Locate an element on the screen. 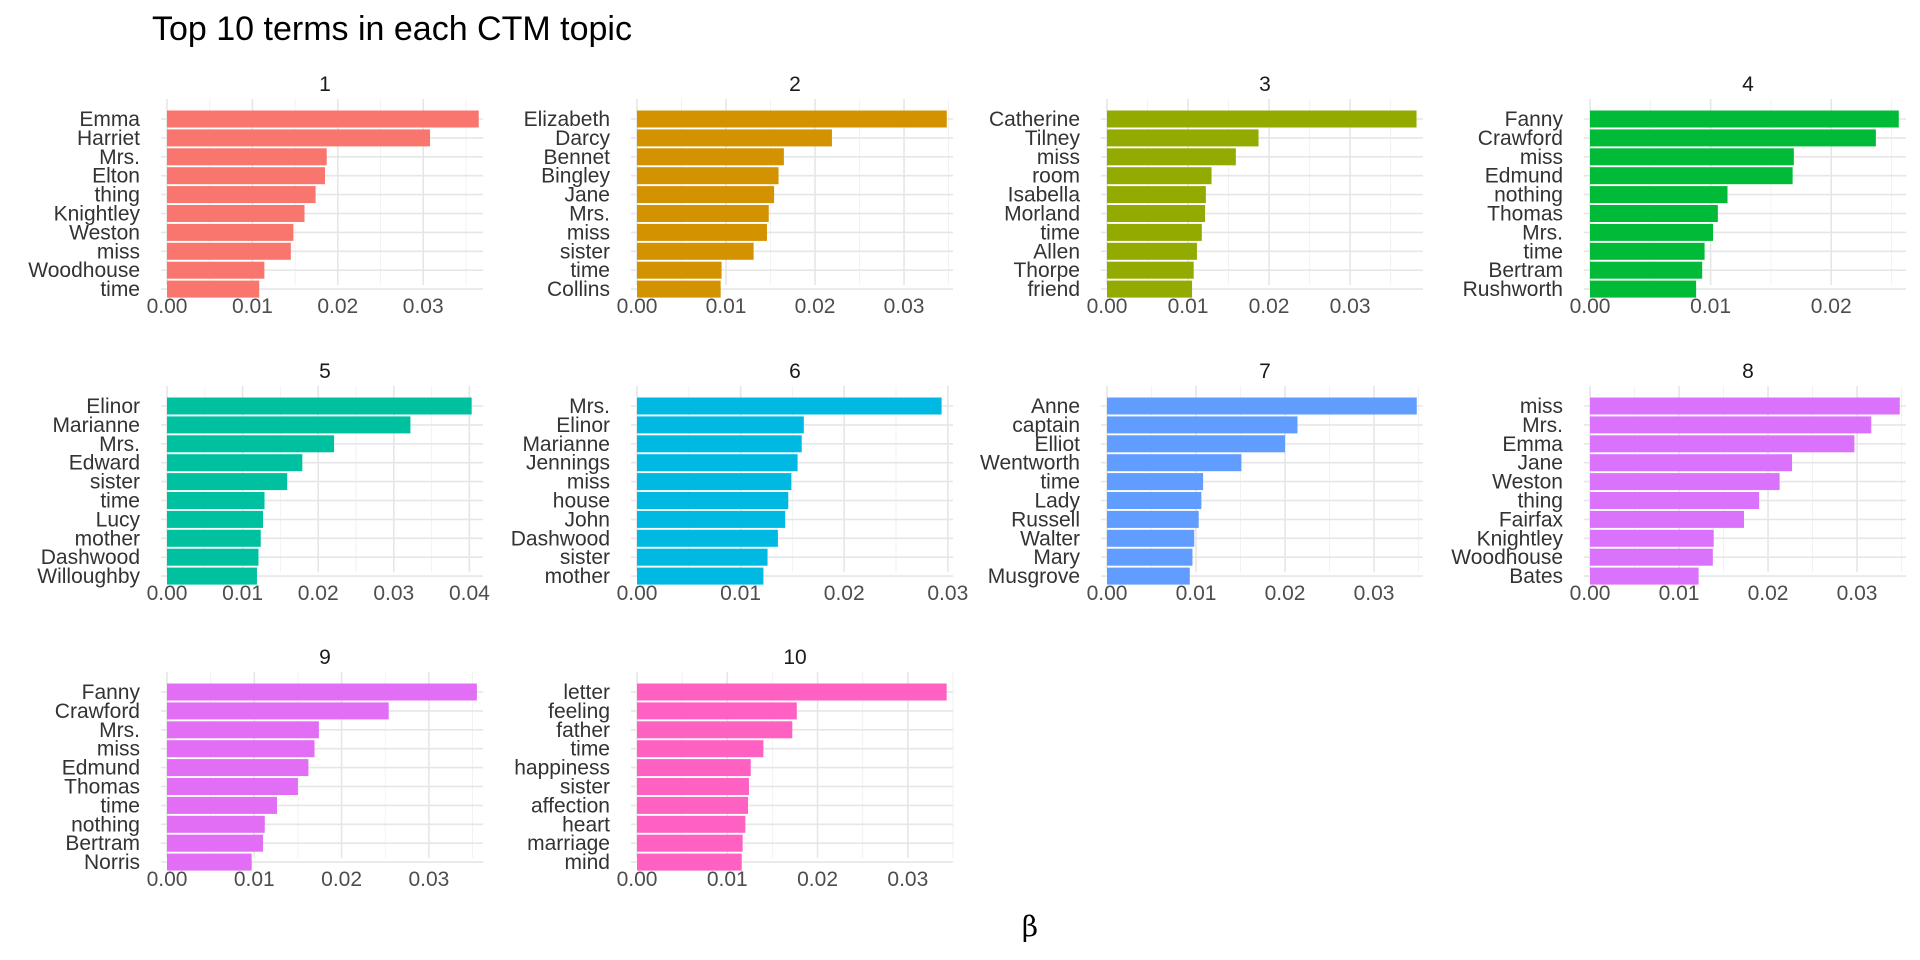 This screenshot has height=960, width=1920. term-label: heart is located at coordinates (586, 824).